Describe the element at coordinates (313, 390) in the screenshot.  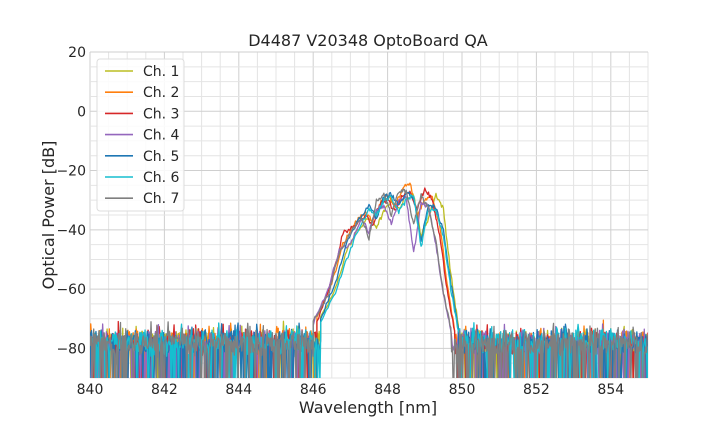
I see `x-tick-label: 846` at that location.